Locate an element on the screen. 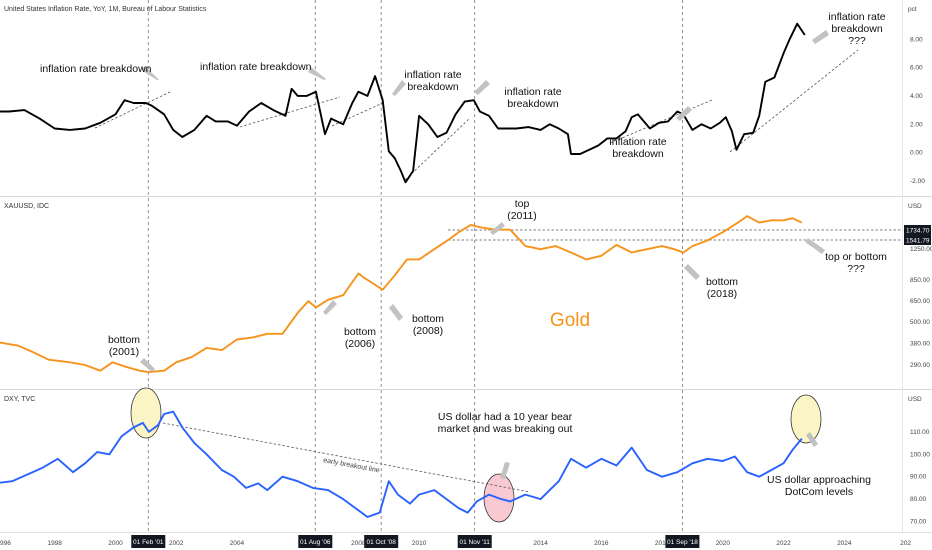 This screenshot has height=550, width=932. event-marker-label: 01 Aug '06 is located at coordinates (315, 542).